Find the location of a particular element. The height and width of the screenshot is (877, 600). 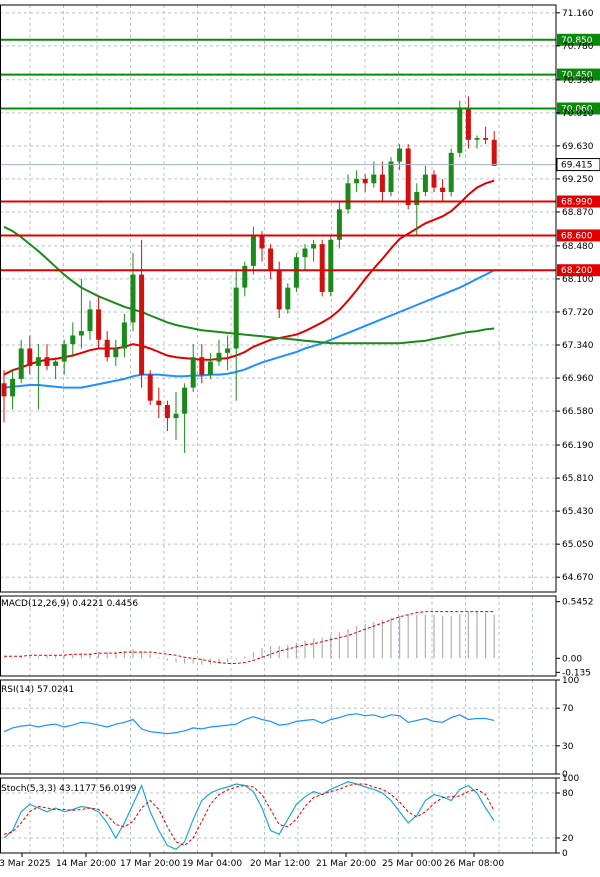

rsi-tick-label: 100 is located at coordinates (570, 681).